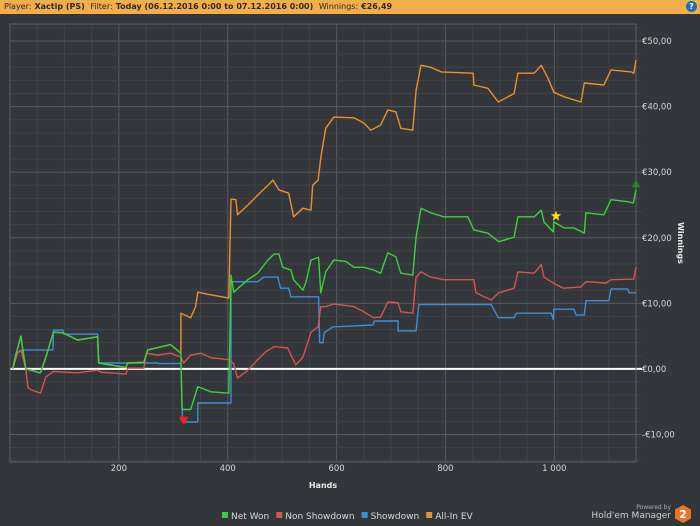 Image resolution: width=700 pixels, height=526 pixels. Describe the element at coordinates (680, 243) in the screenshot. I see `y-axis-label: Winnings` at that location.